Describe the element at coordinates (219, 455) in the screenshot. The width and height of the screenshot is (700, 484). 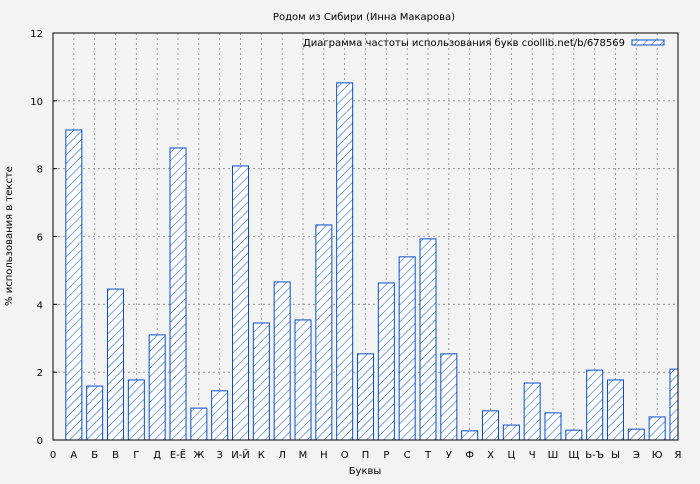
I see `x-tick-label: З` at that location.